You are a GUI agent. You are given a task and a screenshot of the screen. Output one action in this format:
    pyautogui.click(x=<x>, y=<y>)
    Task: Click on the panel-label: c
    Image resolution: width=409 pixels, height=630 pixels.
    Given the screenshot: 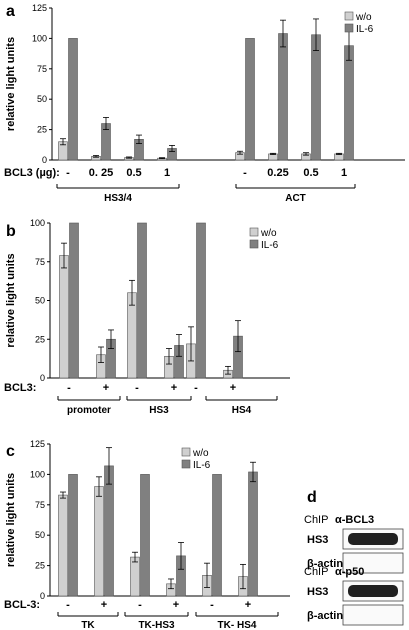 What is the action you would take?
    pyautogui.click(x=10, y=451)
    